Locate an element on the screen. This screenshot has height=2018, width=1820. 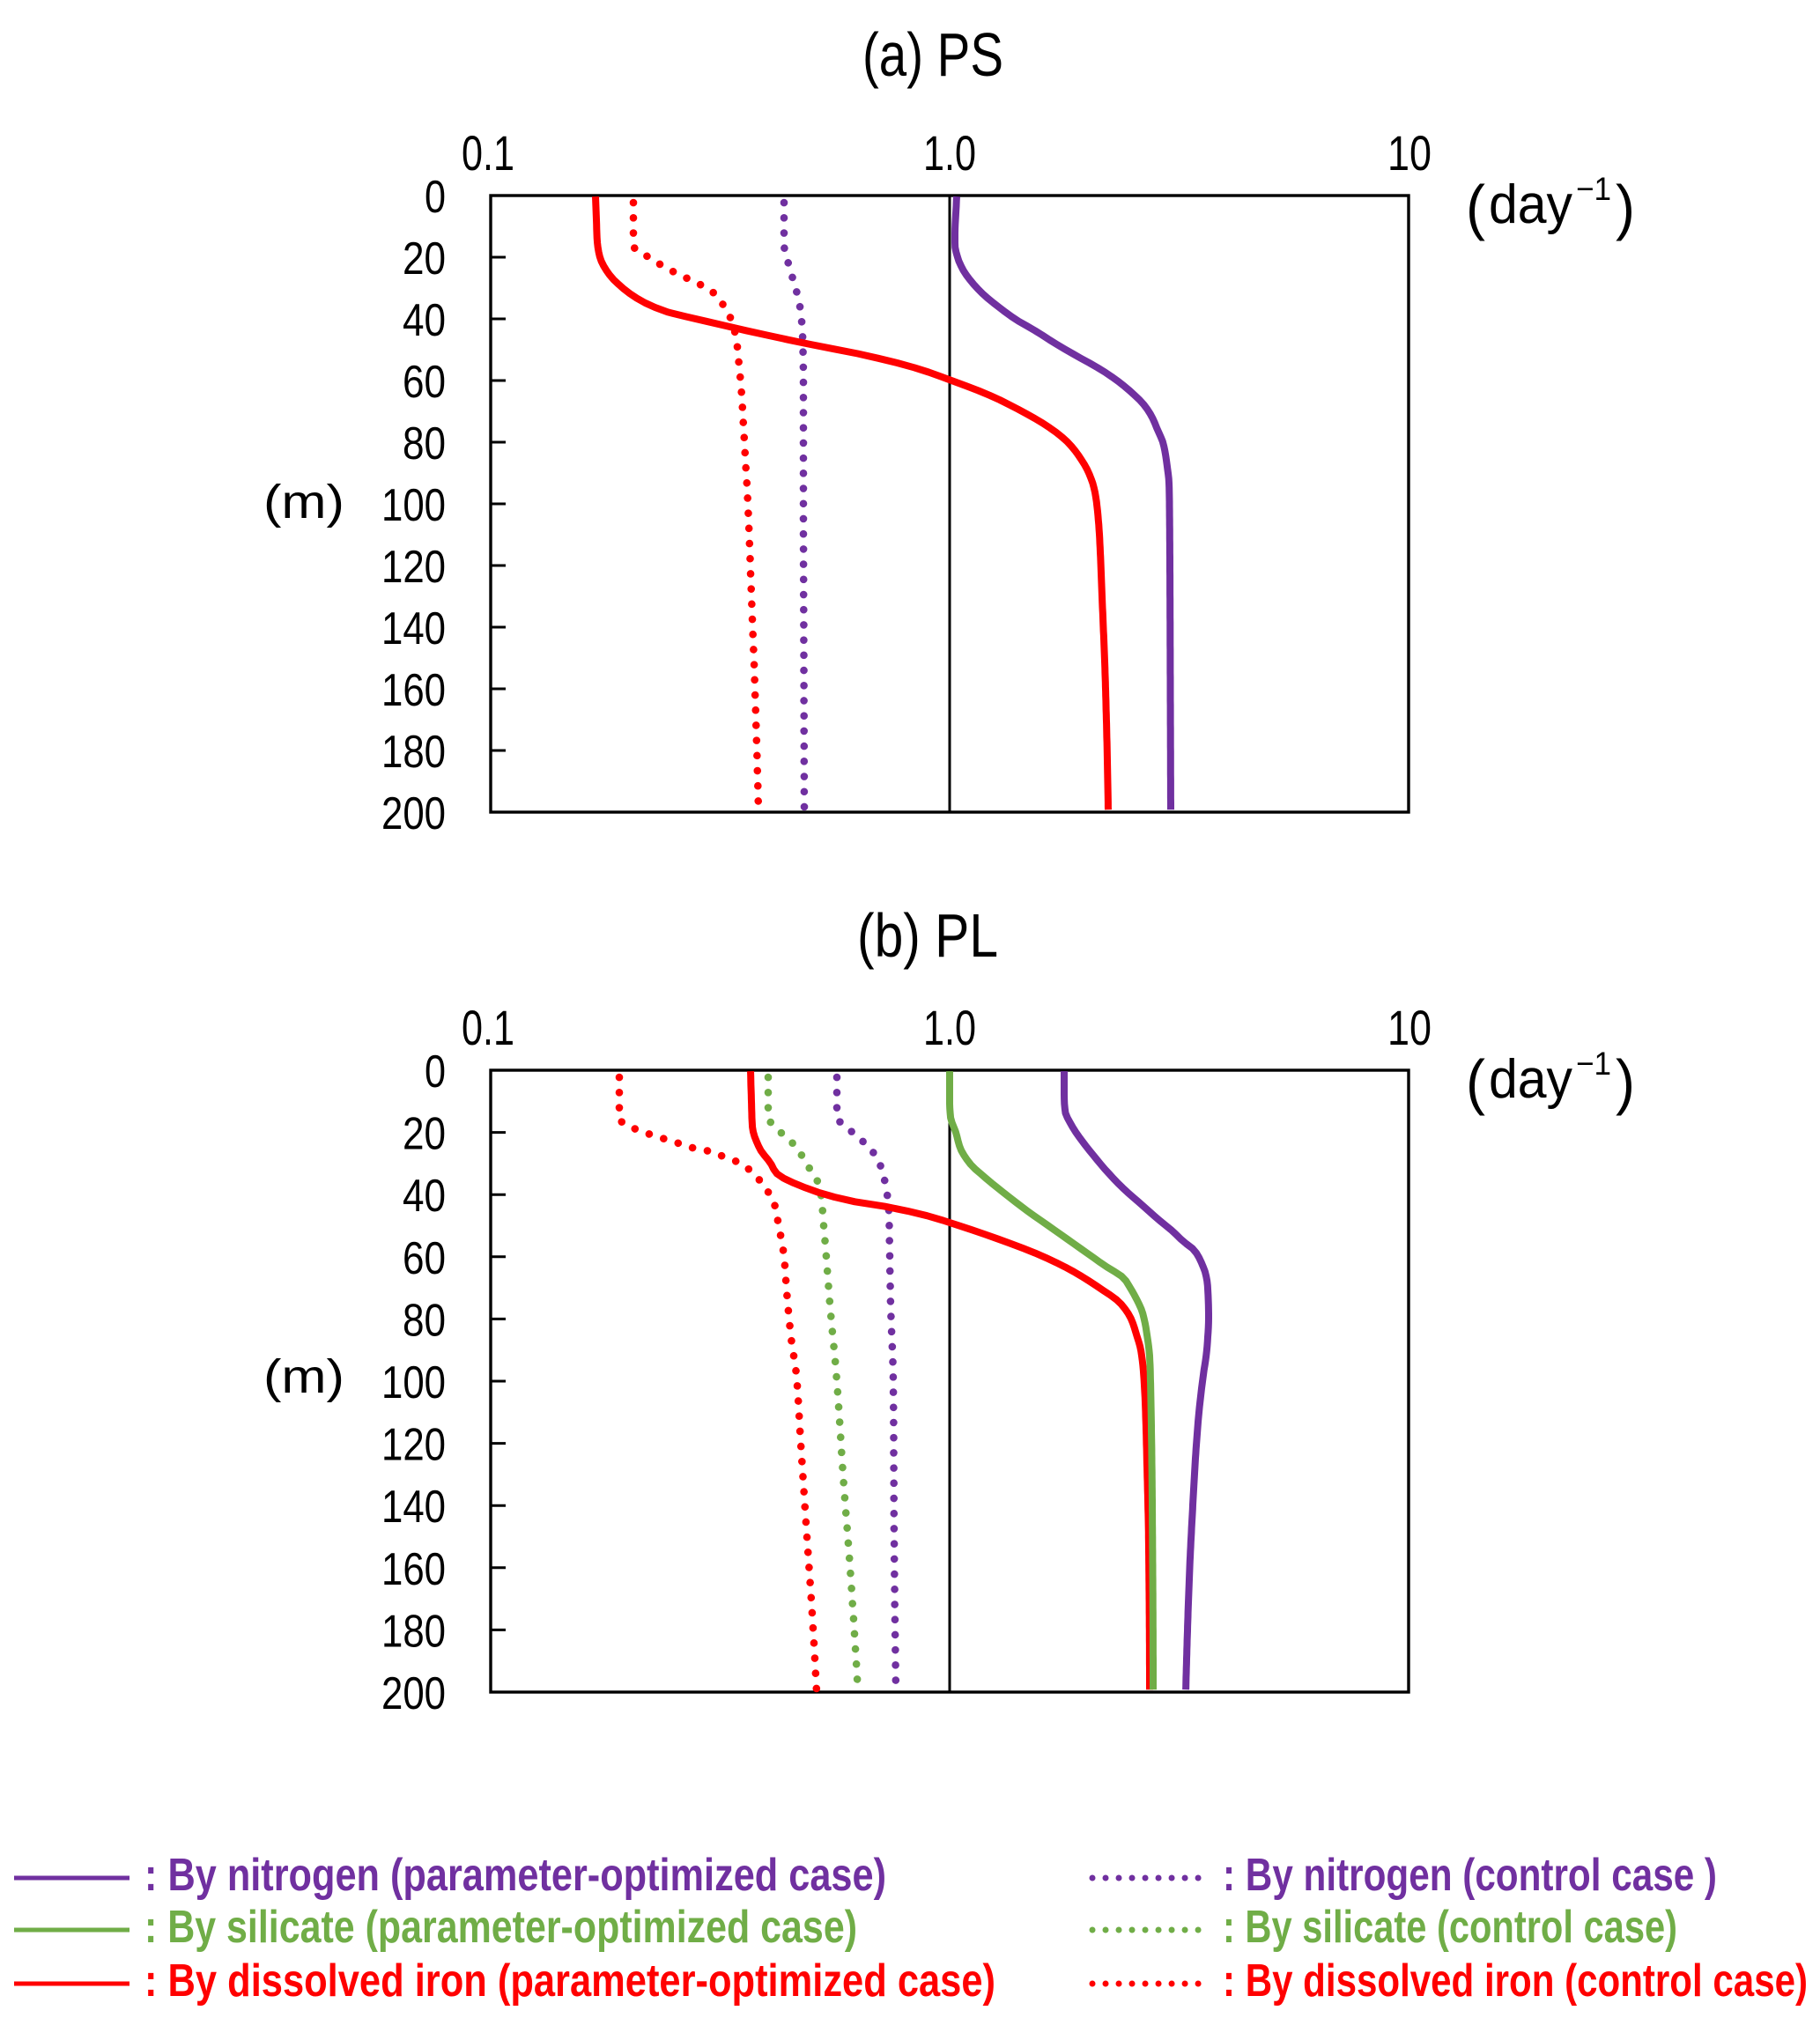
svg-text:: By nitrogen (parameter-optim: : By nitrogen (parameter-optimized case) is located at coordinates (515, 1875).